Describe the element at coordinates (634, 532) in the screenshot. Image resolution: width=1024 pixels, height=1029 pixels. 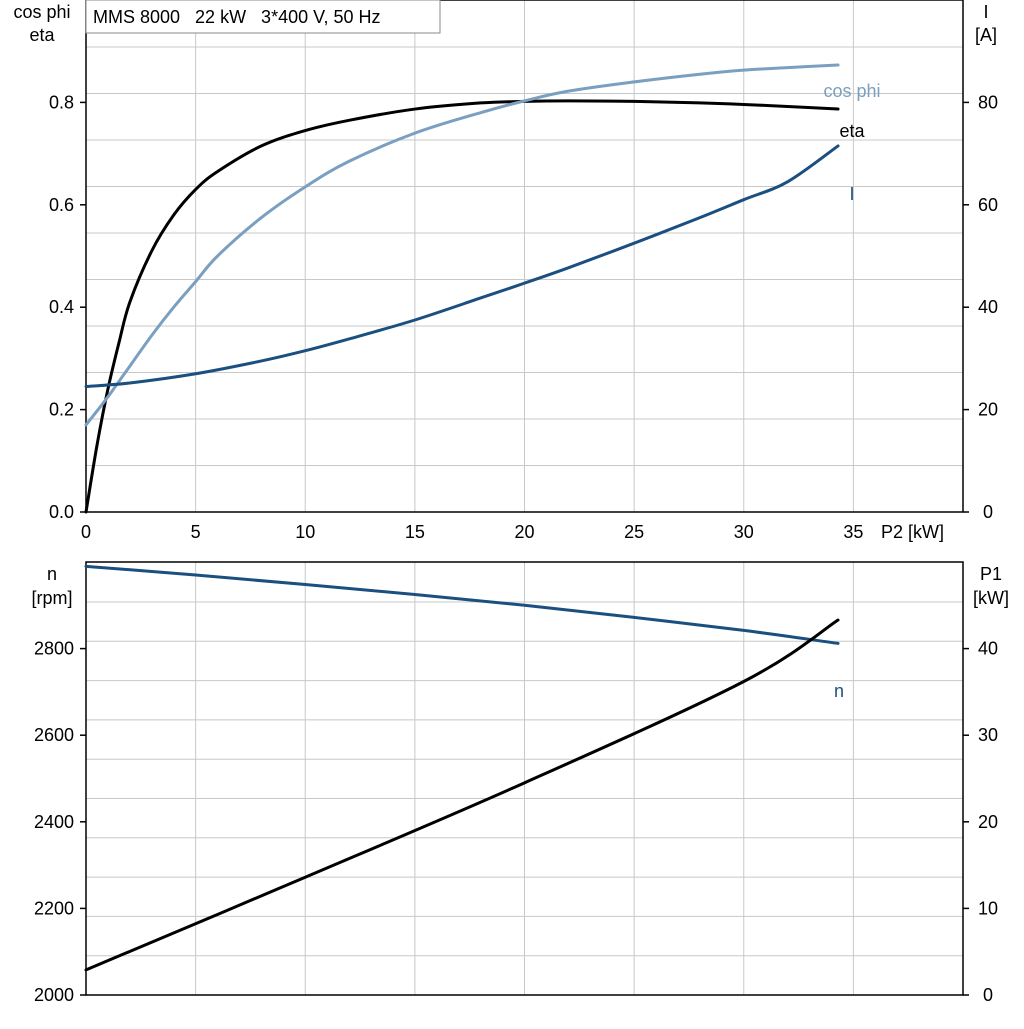
I see `x-tick-label: 25` at that location.